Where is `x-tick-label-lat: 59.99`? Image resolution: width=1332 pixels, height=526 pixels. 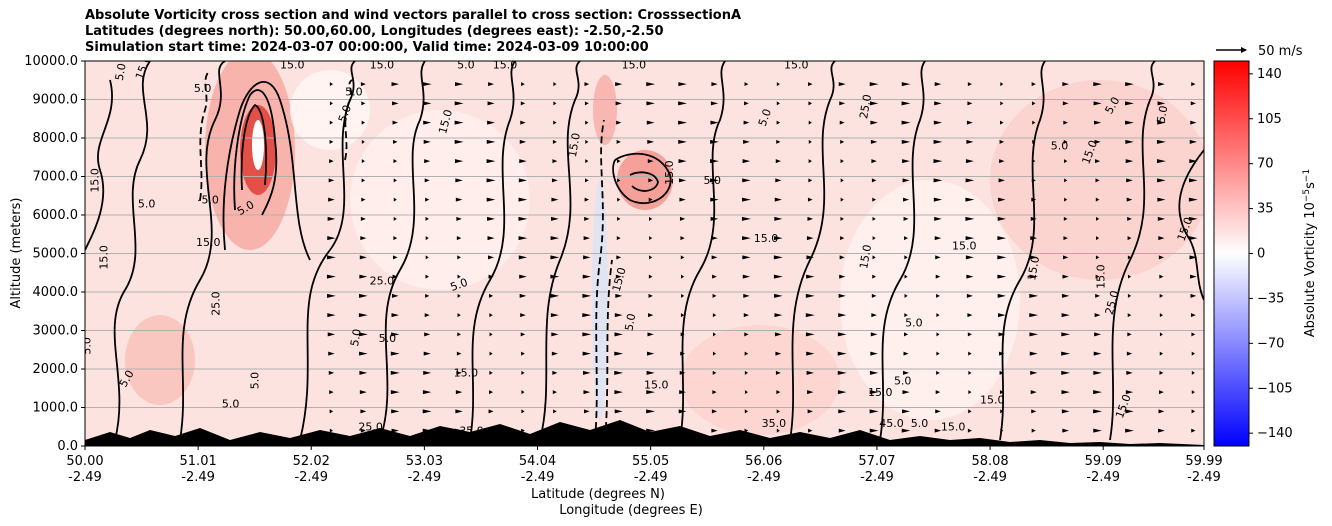
x-tick-label-lat: 59.99 is located at coordinates (1203, 461).